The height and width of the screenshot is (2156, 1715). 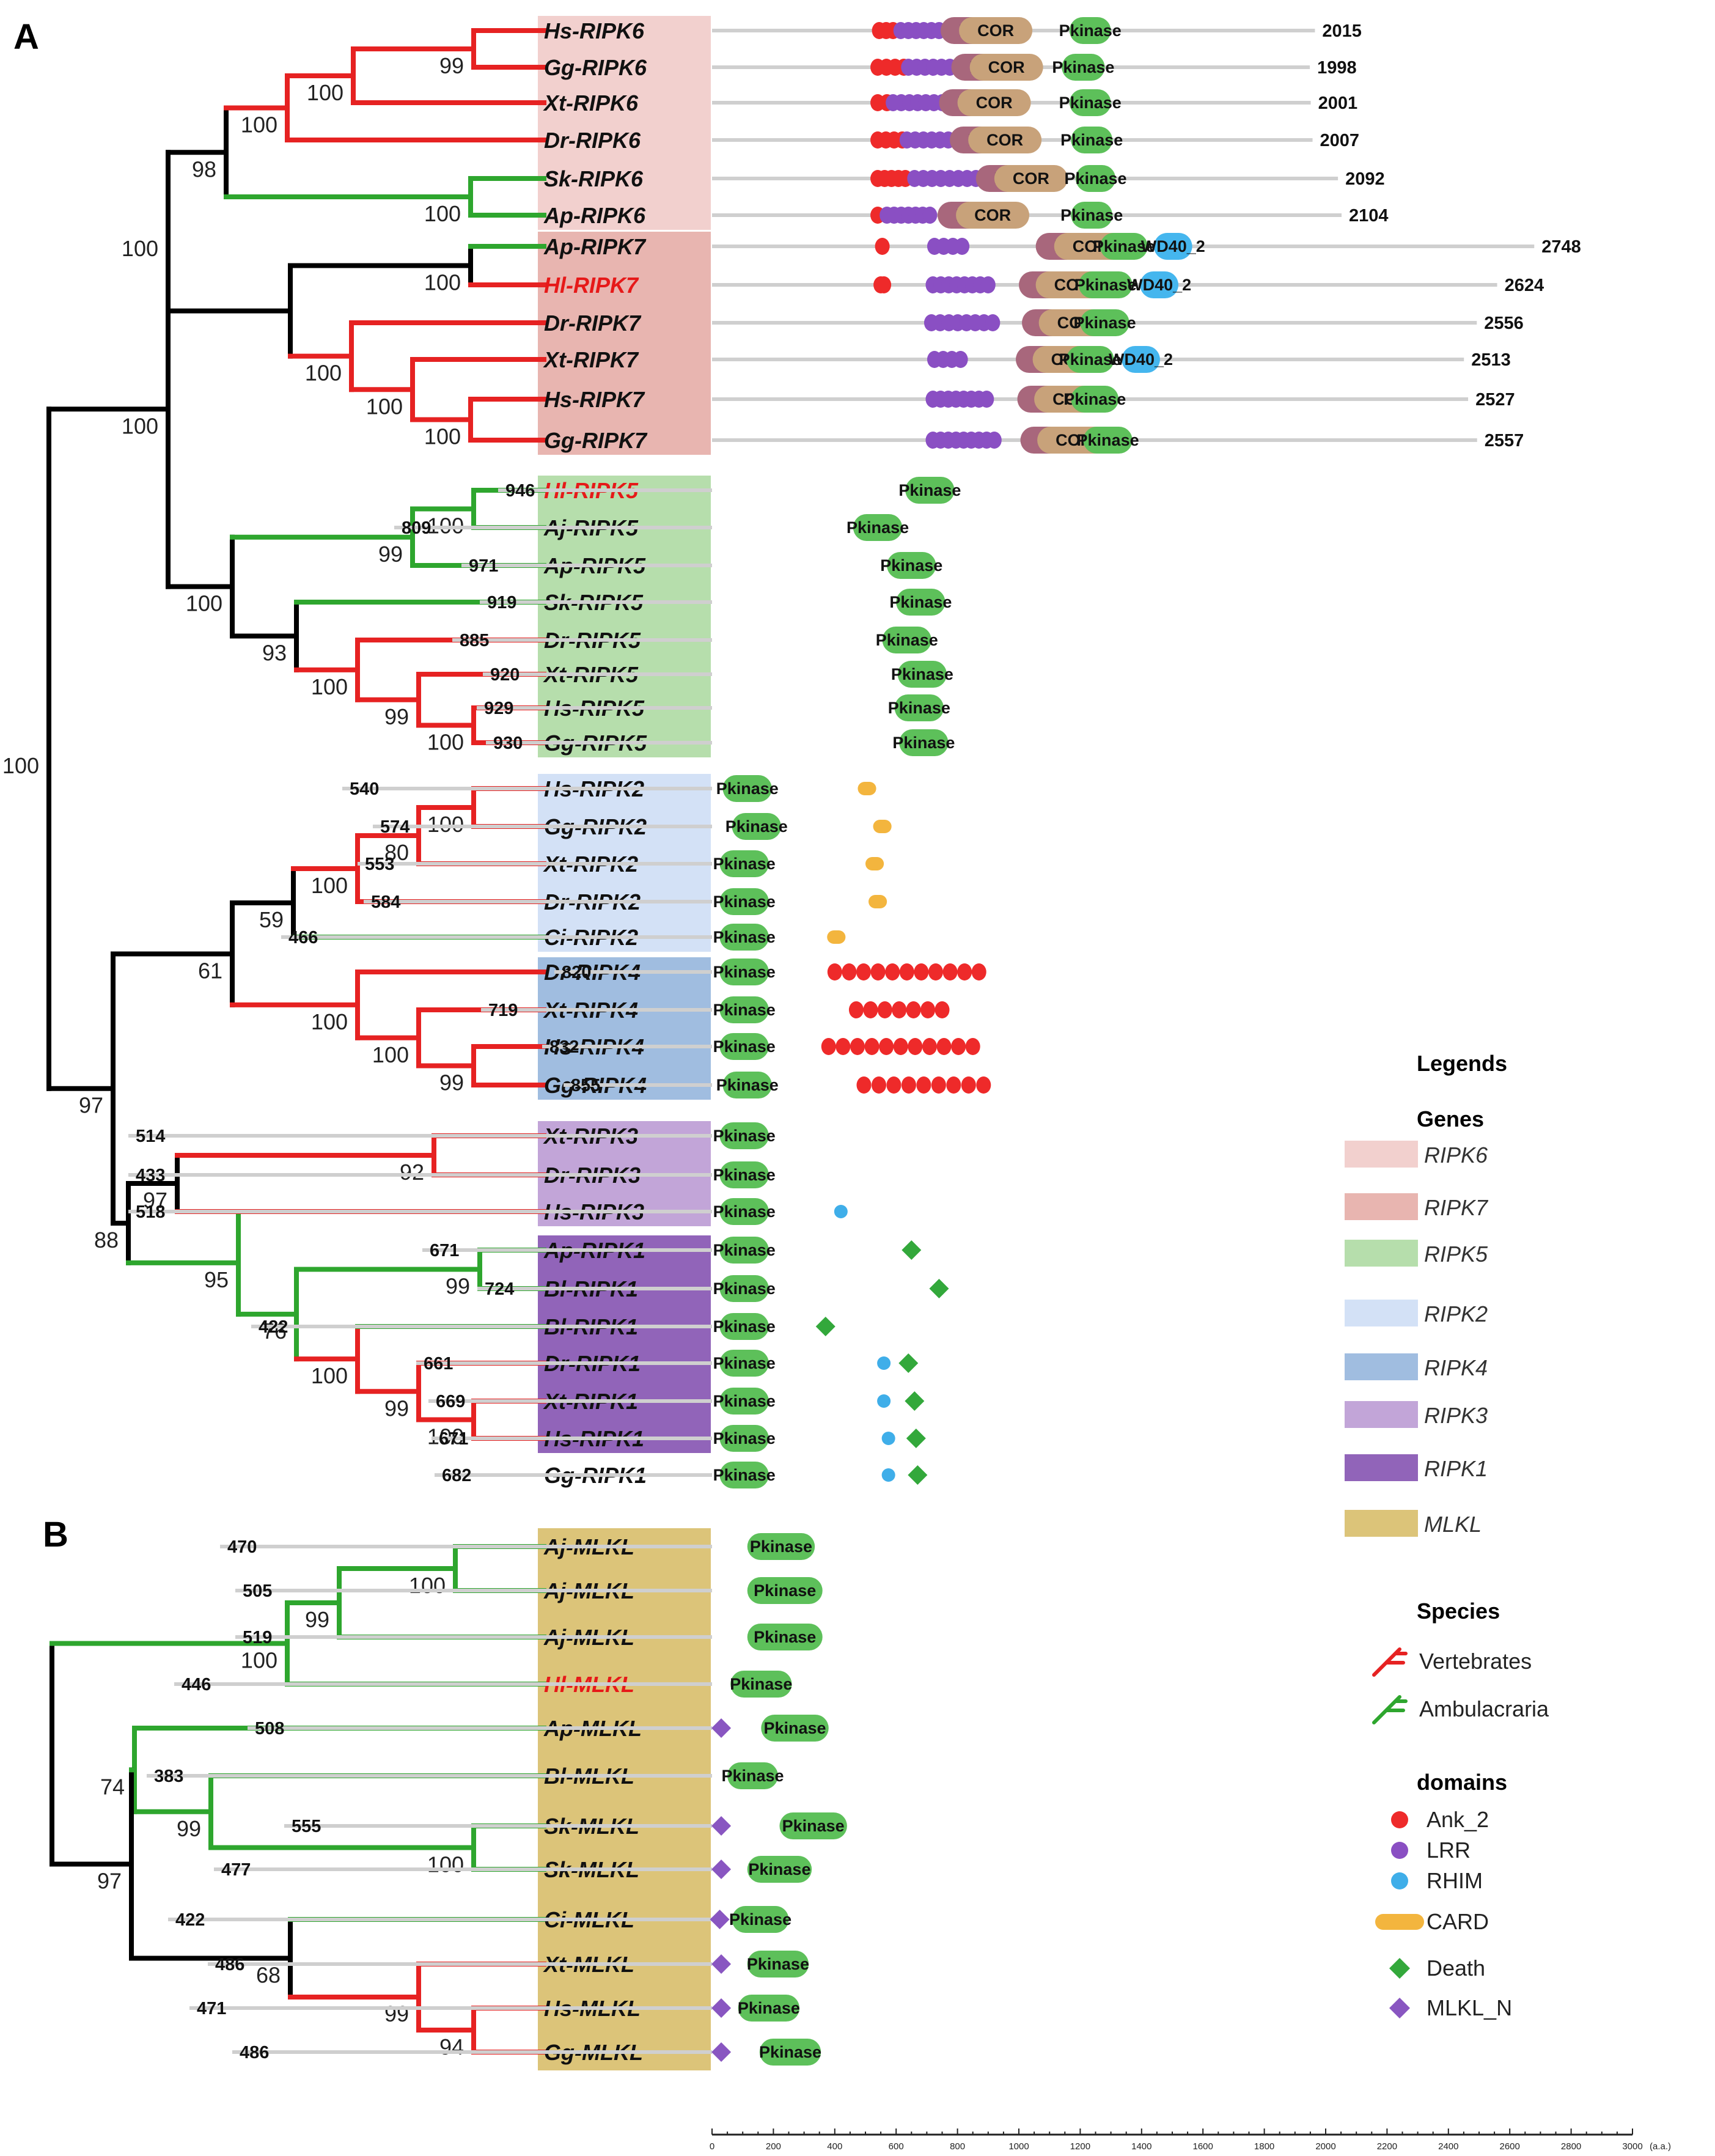 I want to click on axis-tick-label: 3000, so click(x=1632, y=2146).